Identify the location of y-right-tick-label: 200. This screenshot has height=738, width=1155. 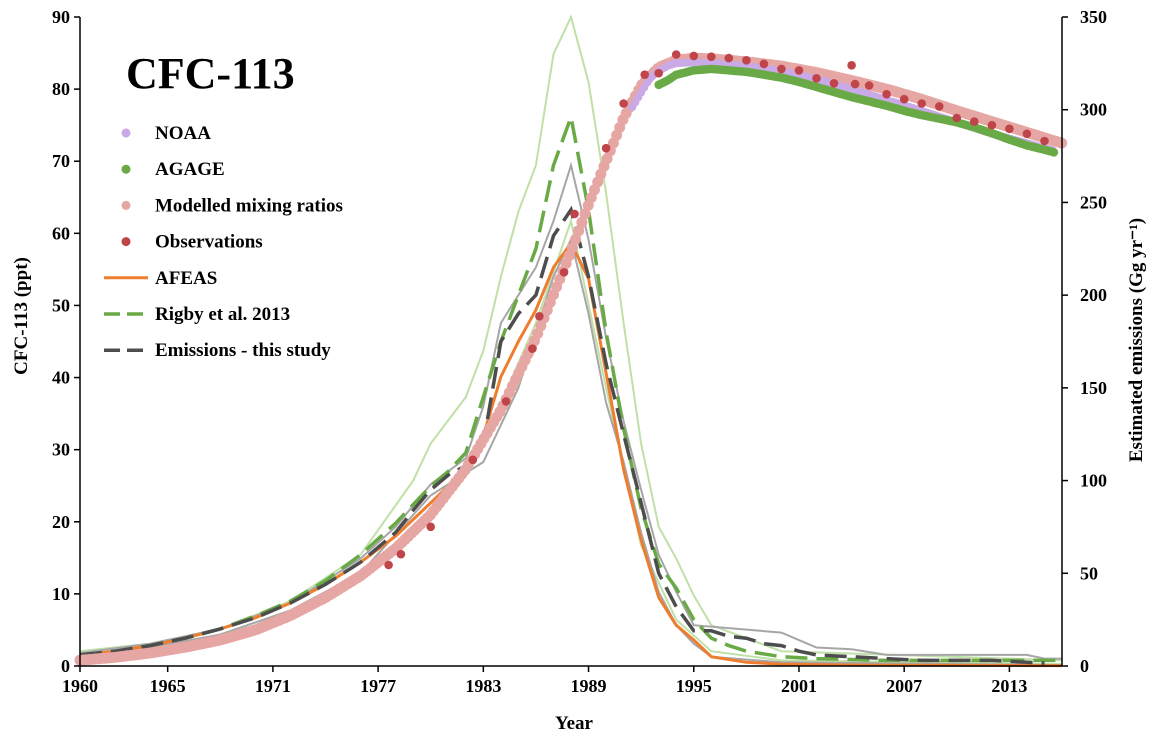
(1093, 295).